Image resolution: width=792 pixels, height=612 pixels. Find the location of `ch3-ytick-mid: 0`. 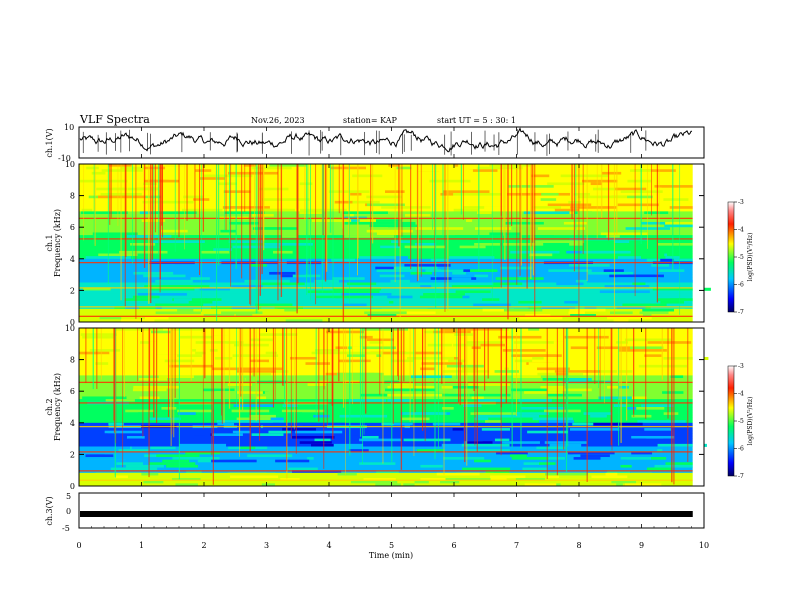

ch3-ytick-mid: 0 is located at coordinates (68, 511).